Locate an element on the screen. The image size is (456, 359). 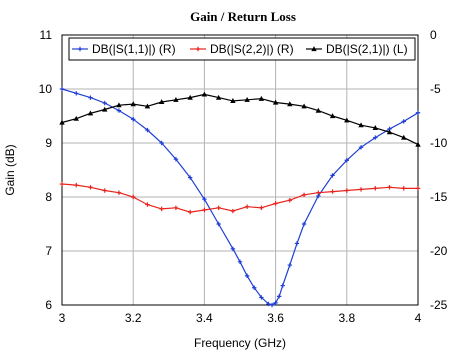
x-tick-label: 3.8 is located at coordinates (346, 318).